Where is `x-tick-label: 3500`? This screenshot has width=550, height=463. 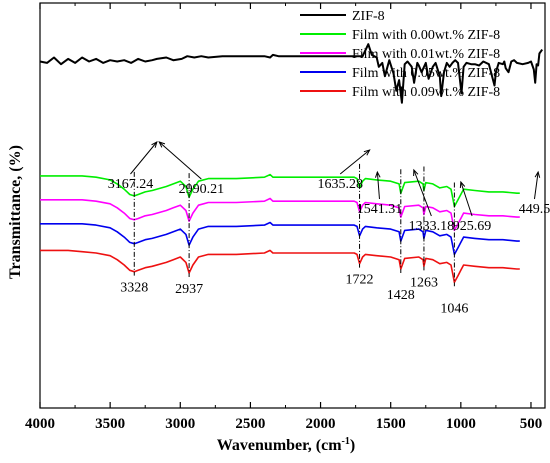
x-tick-label: 3500 is located at coordinates (110, 424).